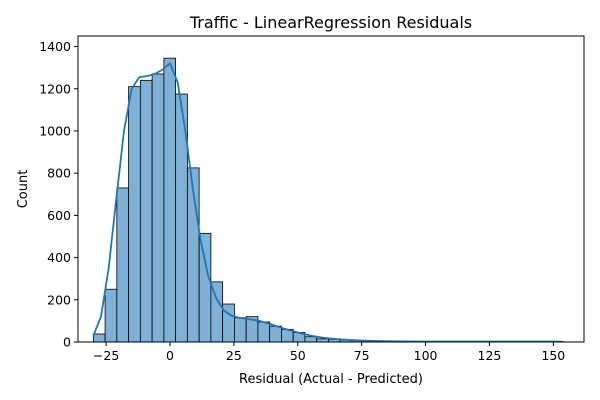 Image resolution: width=600 pixels, height=400 pixels. I want to click on y-tick-label: 600, so click(59, 215).